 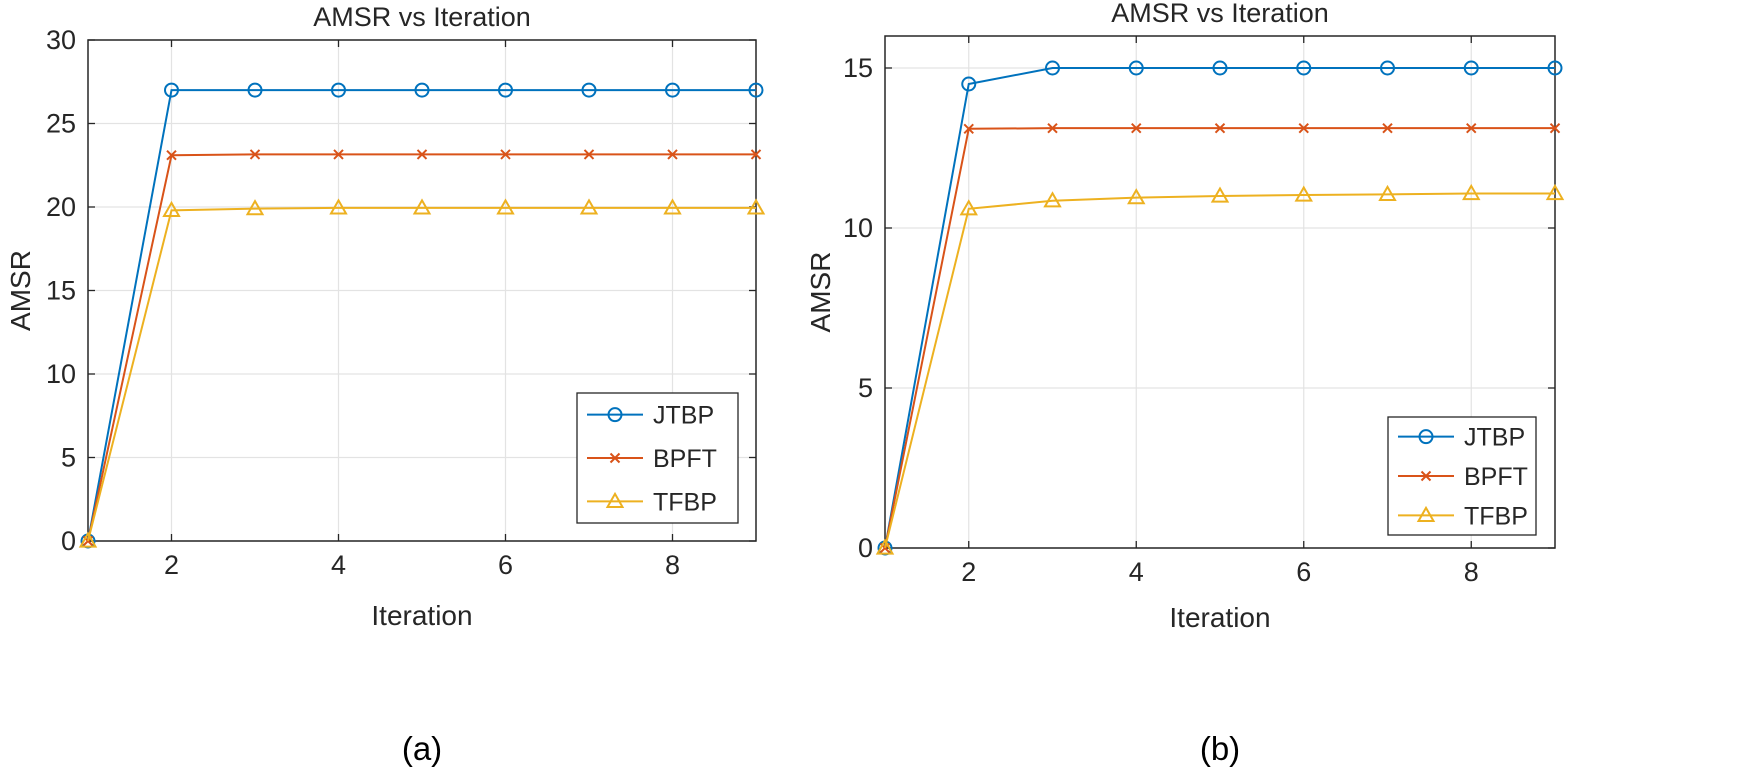 What do you see at coordinates (171, 565) in the screenshot?
I see `x-tick-label: 2` at bounding box center [171, 565].